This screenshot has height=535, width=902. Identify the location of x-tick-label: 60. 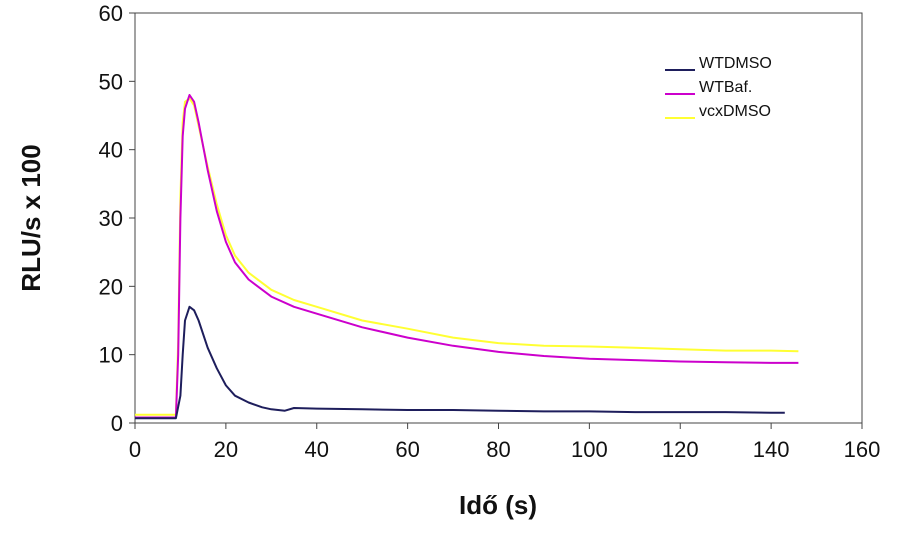
(407, 449).